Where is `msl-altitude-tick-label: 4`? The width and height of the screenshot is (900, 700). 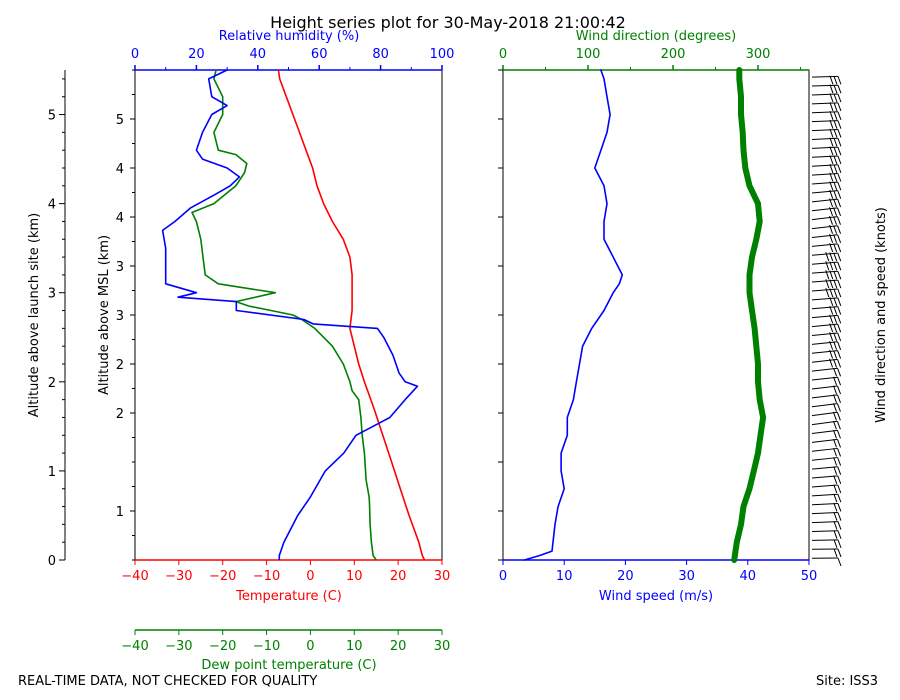 msl-altitude-tick-label: 4 is located at coordinates (120, 218).